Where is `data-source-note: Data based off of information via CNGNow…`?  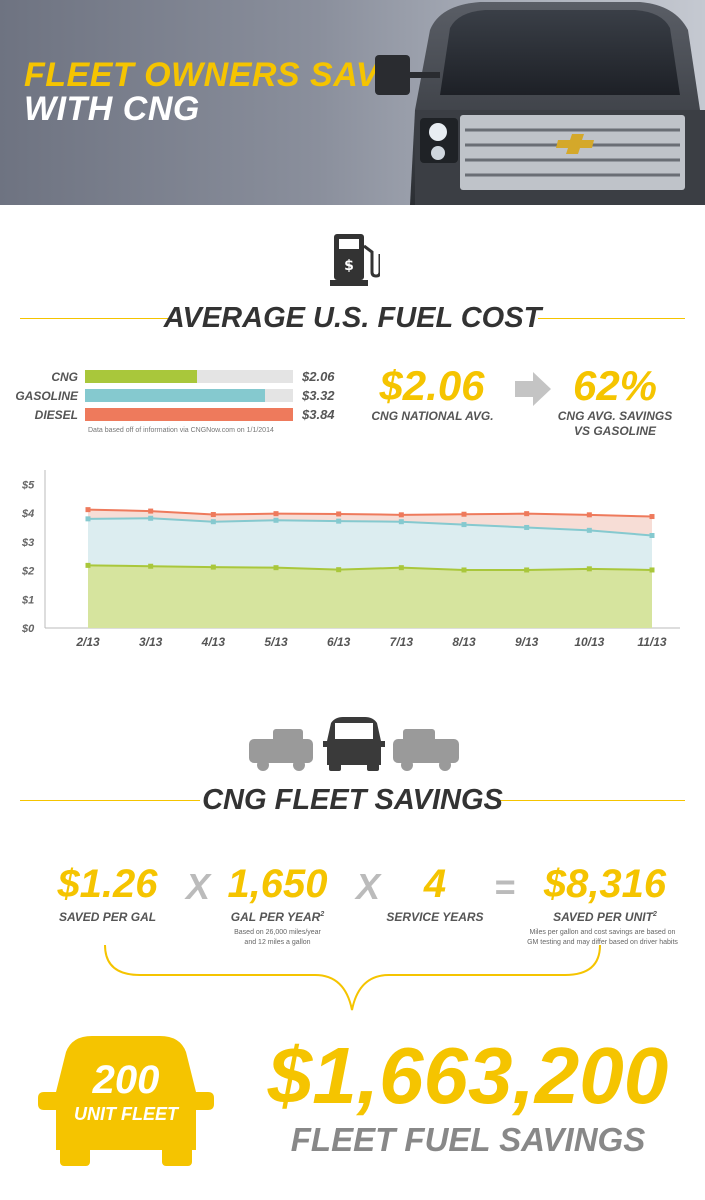 data-source-note: Data based off of information via CNGNow… is located at coordinates (181, 430).